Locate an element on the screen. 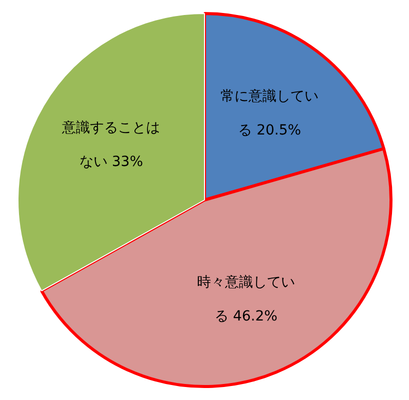 Image resolution: width=409 pixels, height=400 pixels. category-label: 常に意識している 20.5% is located at coordinates (269, 113).